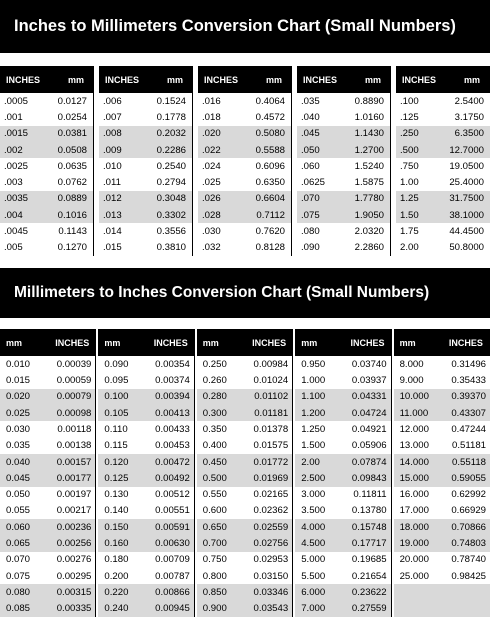 Image resolution: width=490 pixels, height=620 pixels. What do you see at coordinates (74, 364) in the screenshot?
I see `cell-inches: 0.00039` at bounding box center [74, 364].